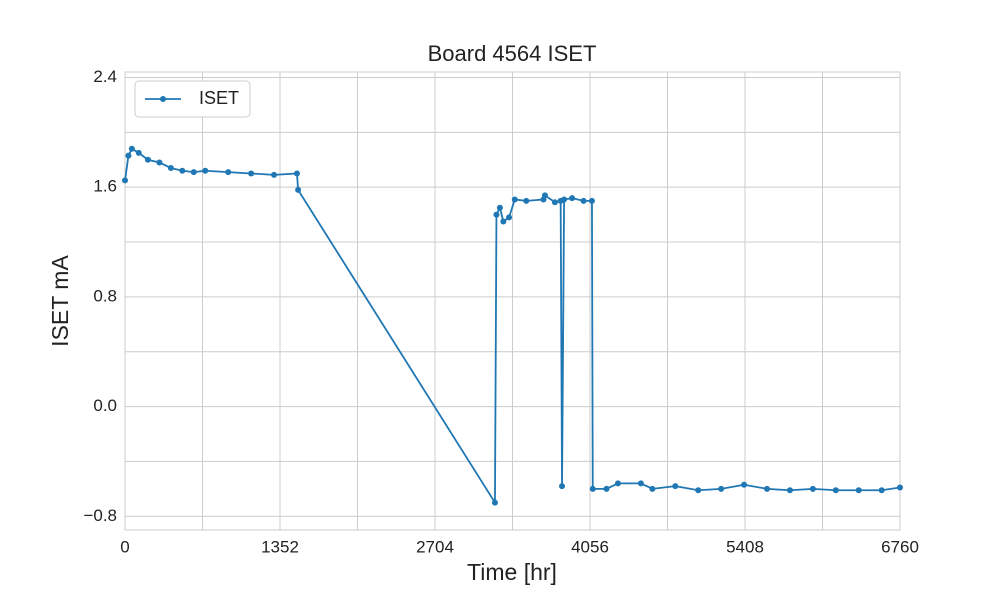 This screenshot has height=605, width=1000. Describe the element at coordinates (512, 572) in the screenshot. I see `x-axis-label: Time [hr]` at that location.